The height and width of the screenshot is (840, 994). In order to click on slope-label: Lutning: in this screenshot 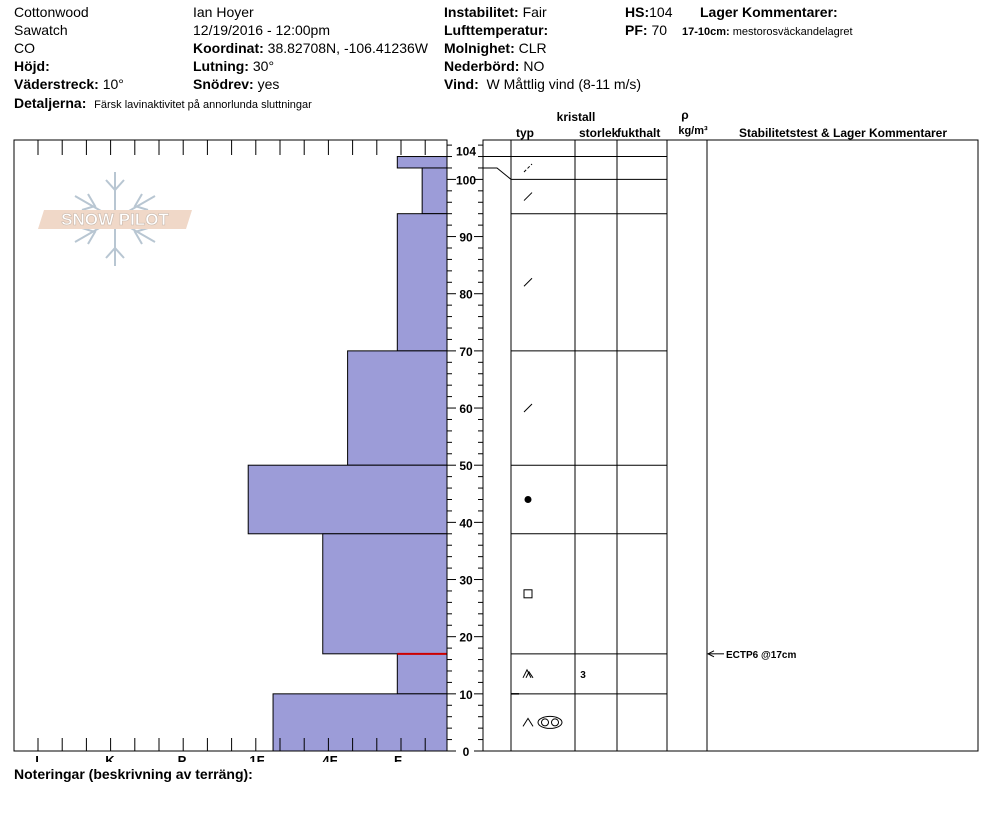, I will do `click(221, 66)`.